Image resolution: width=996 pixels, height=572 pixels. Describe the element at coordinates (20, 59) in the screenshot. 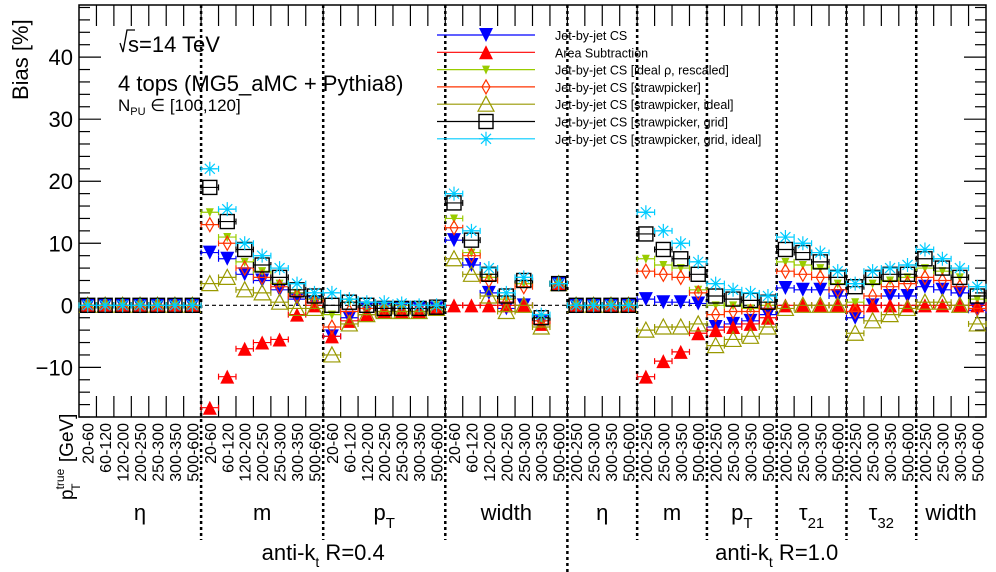

I see `y-axis-label: Bias [%]` at that location.